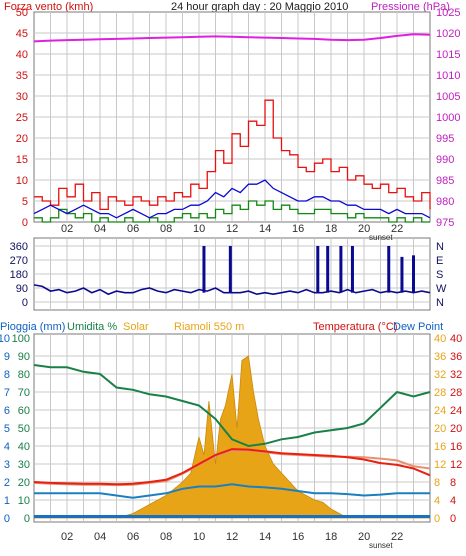  What do you see at coordinates (22, 13) in the screenshot?
I see `y-tick-label: 50` at bounding box center [22, 13].